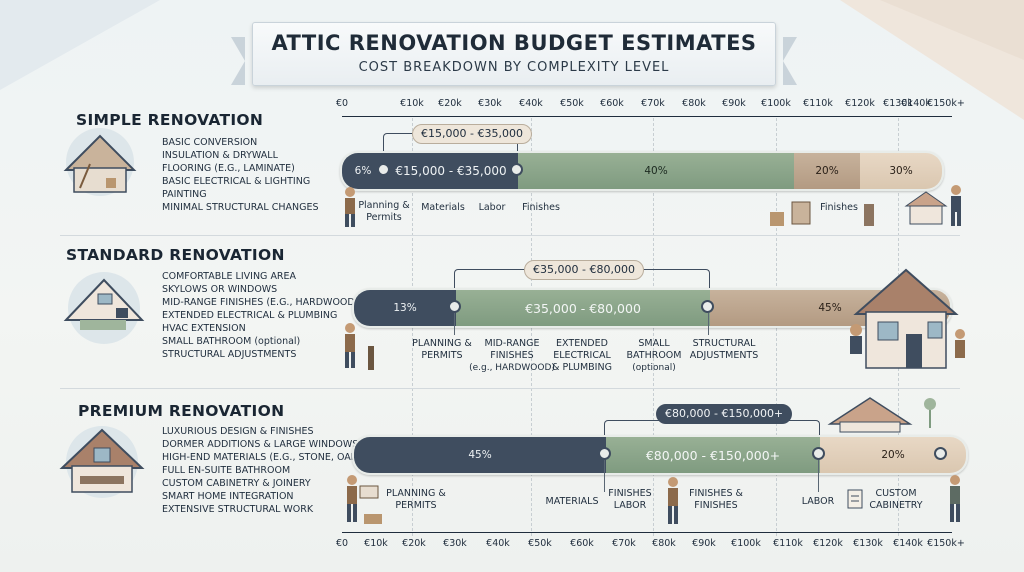 The height and width of the screenshot is (572, 1024). I want to click on bar-segment-range: €35,000 - €80,000, so click(583, 308).